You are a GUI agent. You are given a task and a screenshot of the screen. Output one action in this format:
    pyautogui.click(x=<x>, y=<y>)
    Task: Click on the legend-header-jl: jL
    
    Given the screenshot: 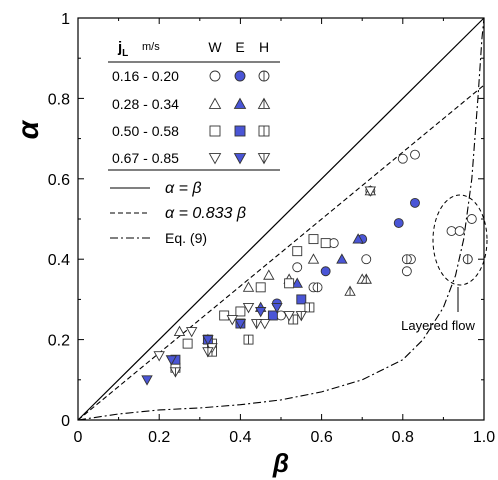 What is the action you would take?
    pyautogui.click(x=122, y=49)
    